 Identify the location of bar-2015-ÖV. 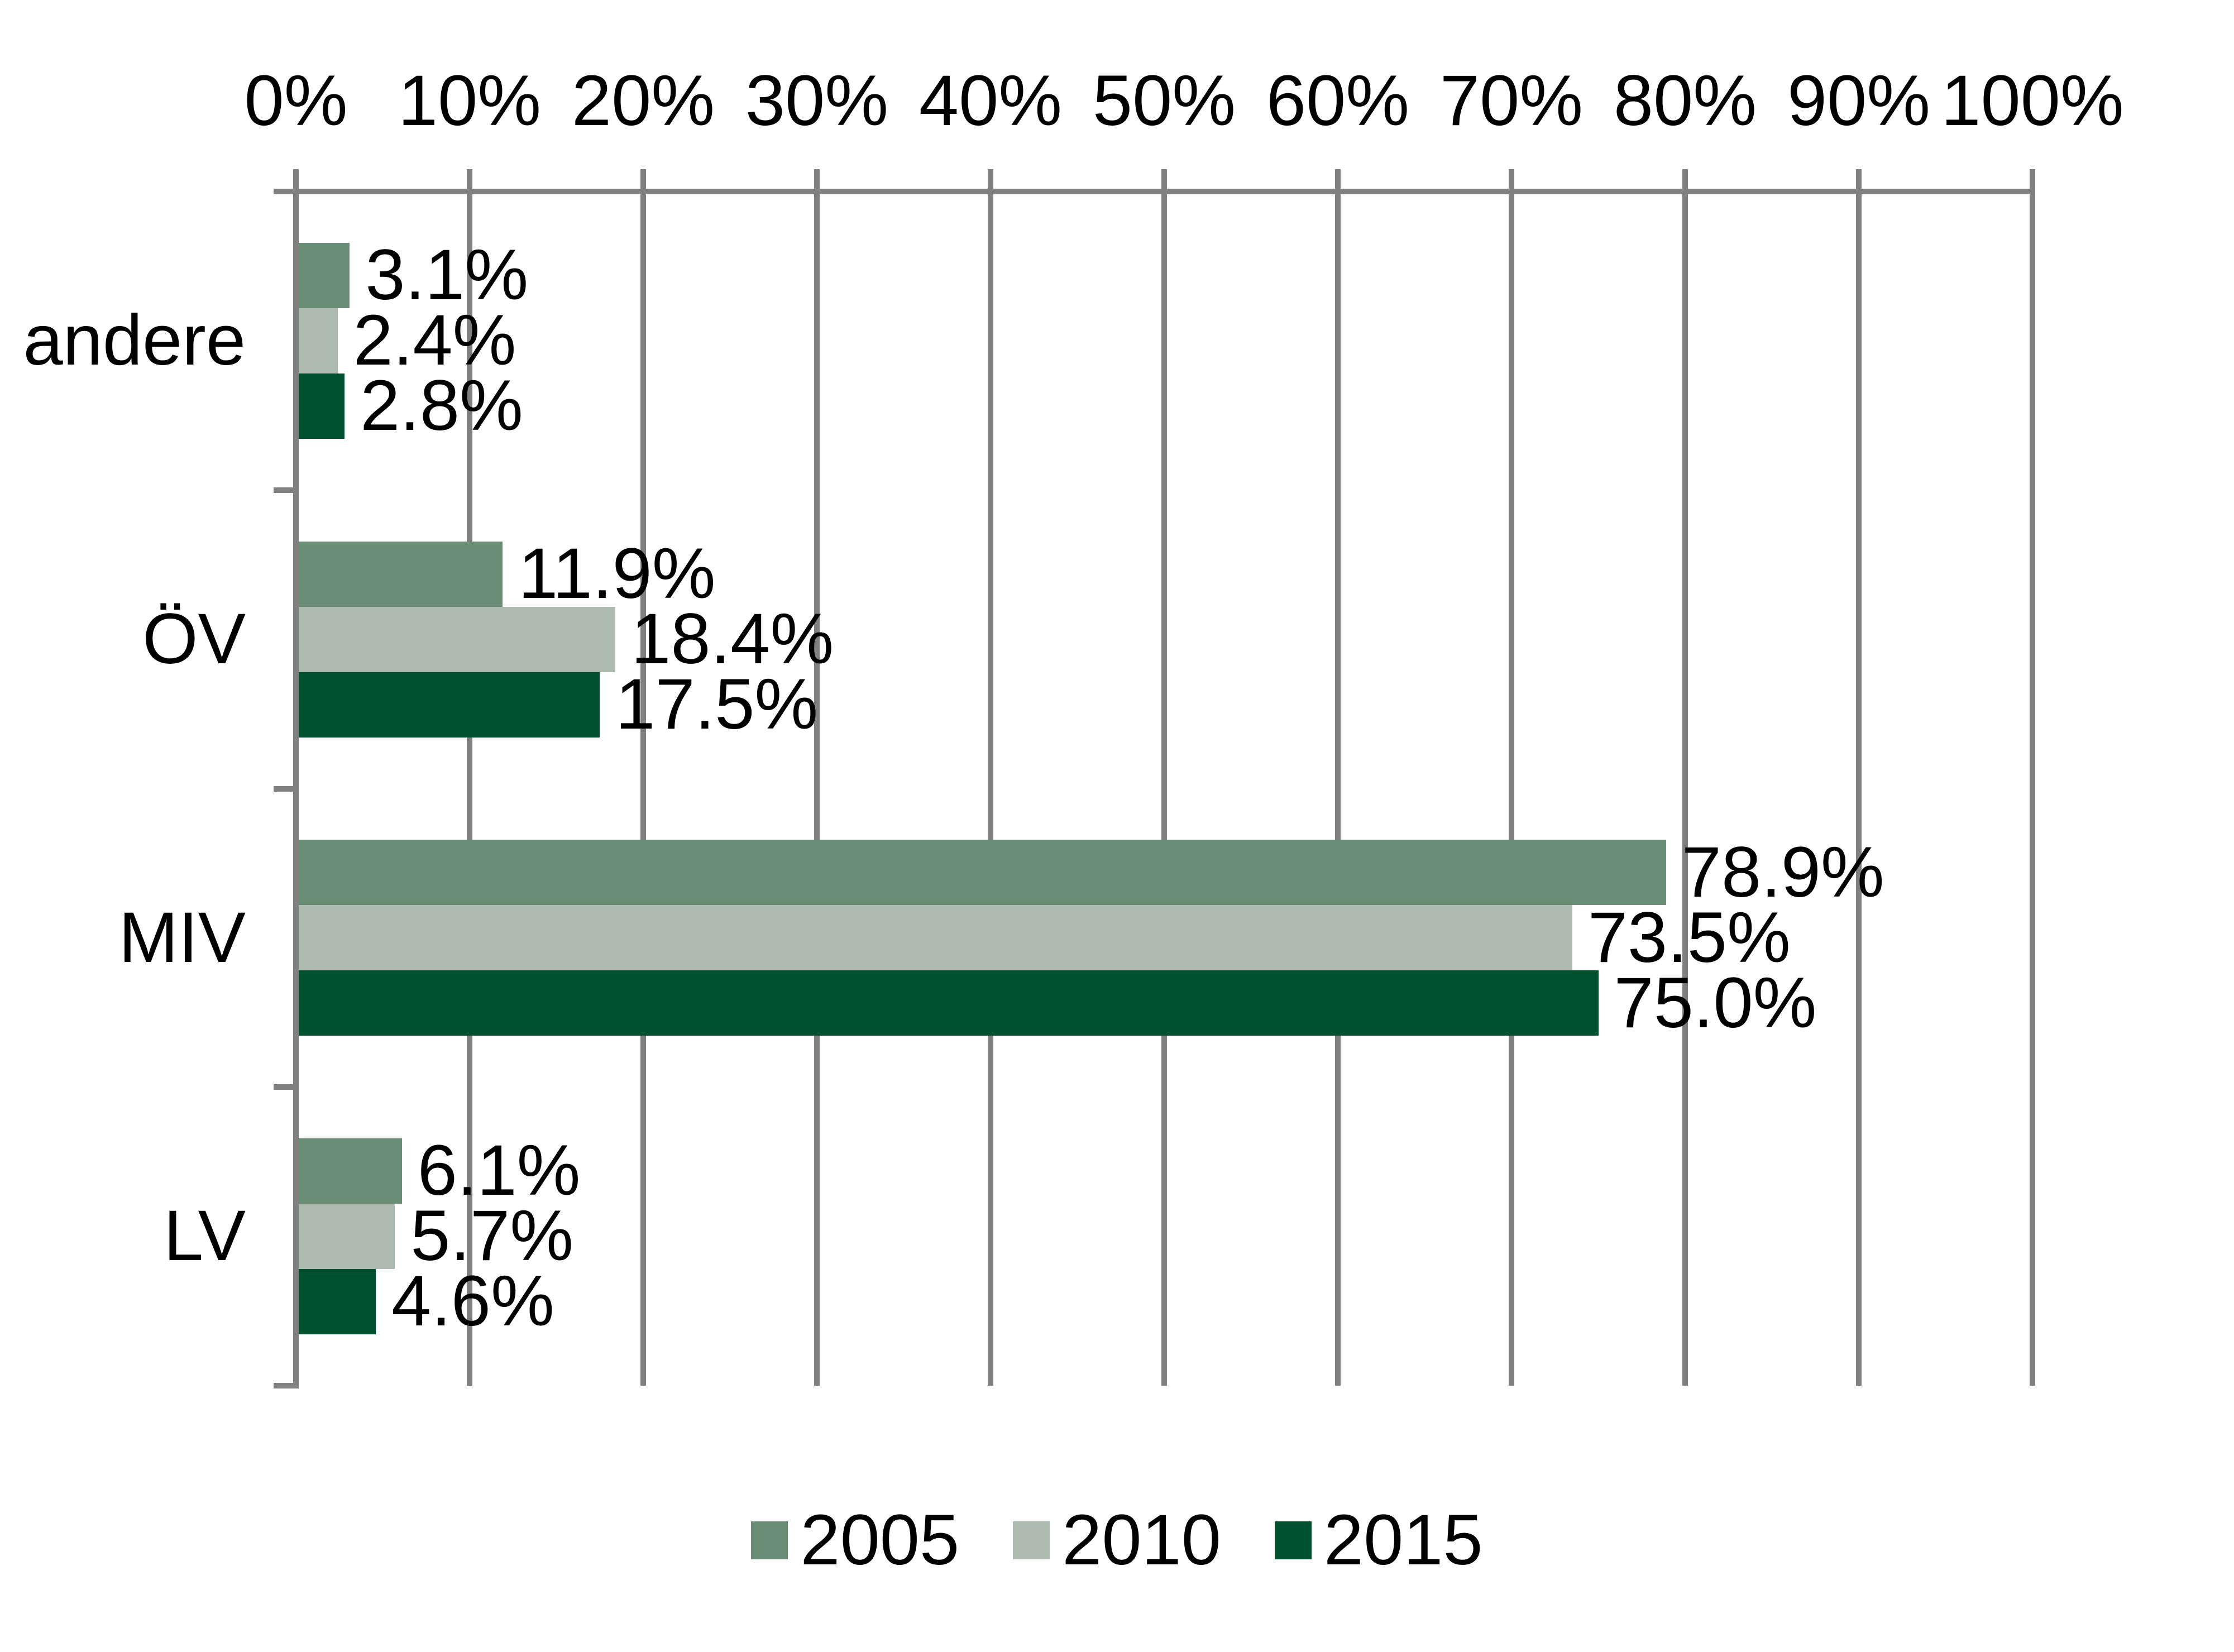
(449, 705).